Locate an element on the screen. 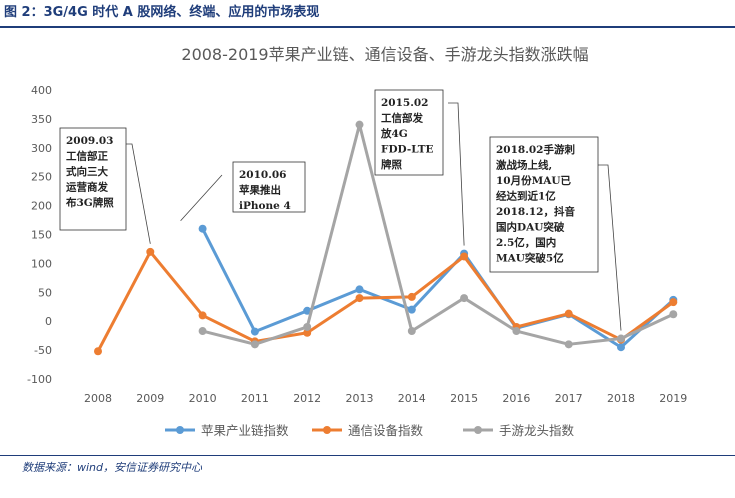 The width and height of the screenshot is (735, 498). annotation-text: 式向三大 is located at coordinates (87, 171).